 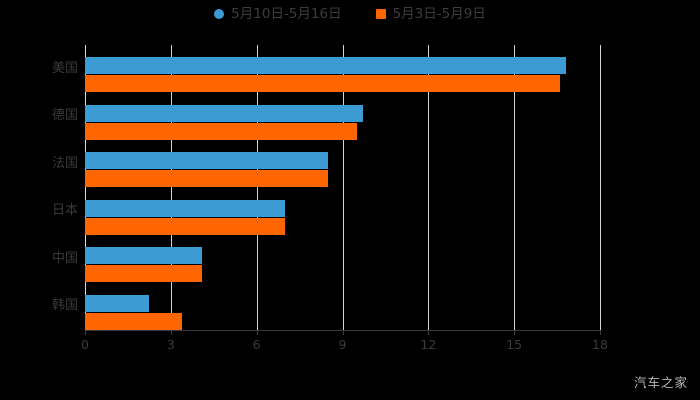 I want to click on watermark: 汽车之家, so click(x=660, y=382).